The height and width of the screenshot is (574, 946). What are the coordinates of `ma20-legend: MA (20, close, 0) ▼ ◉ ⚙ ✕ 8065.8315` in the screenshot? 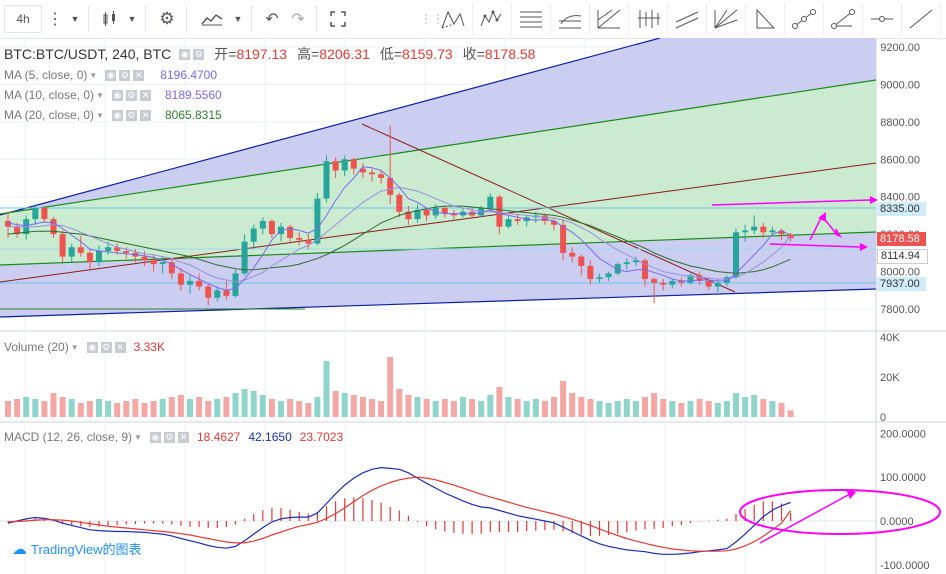 It's located at (113, 115).